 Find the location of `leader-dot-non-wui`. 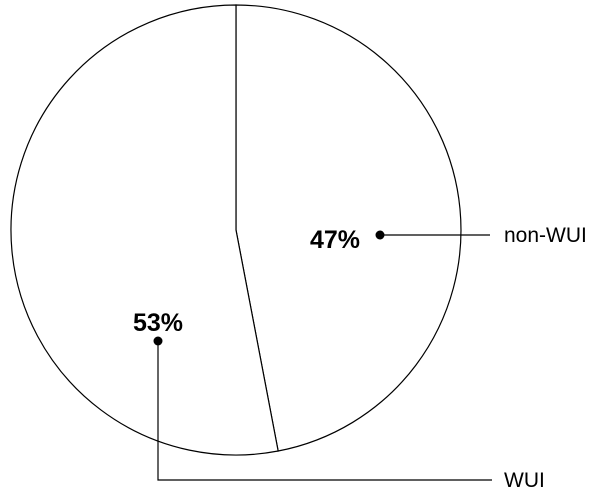

leader-dot-non-wui is located at coordinates (380, 235).